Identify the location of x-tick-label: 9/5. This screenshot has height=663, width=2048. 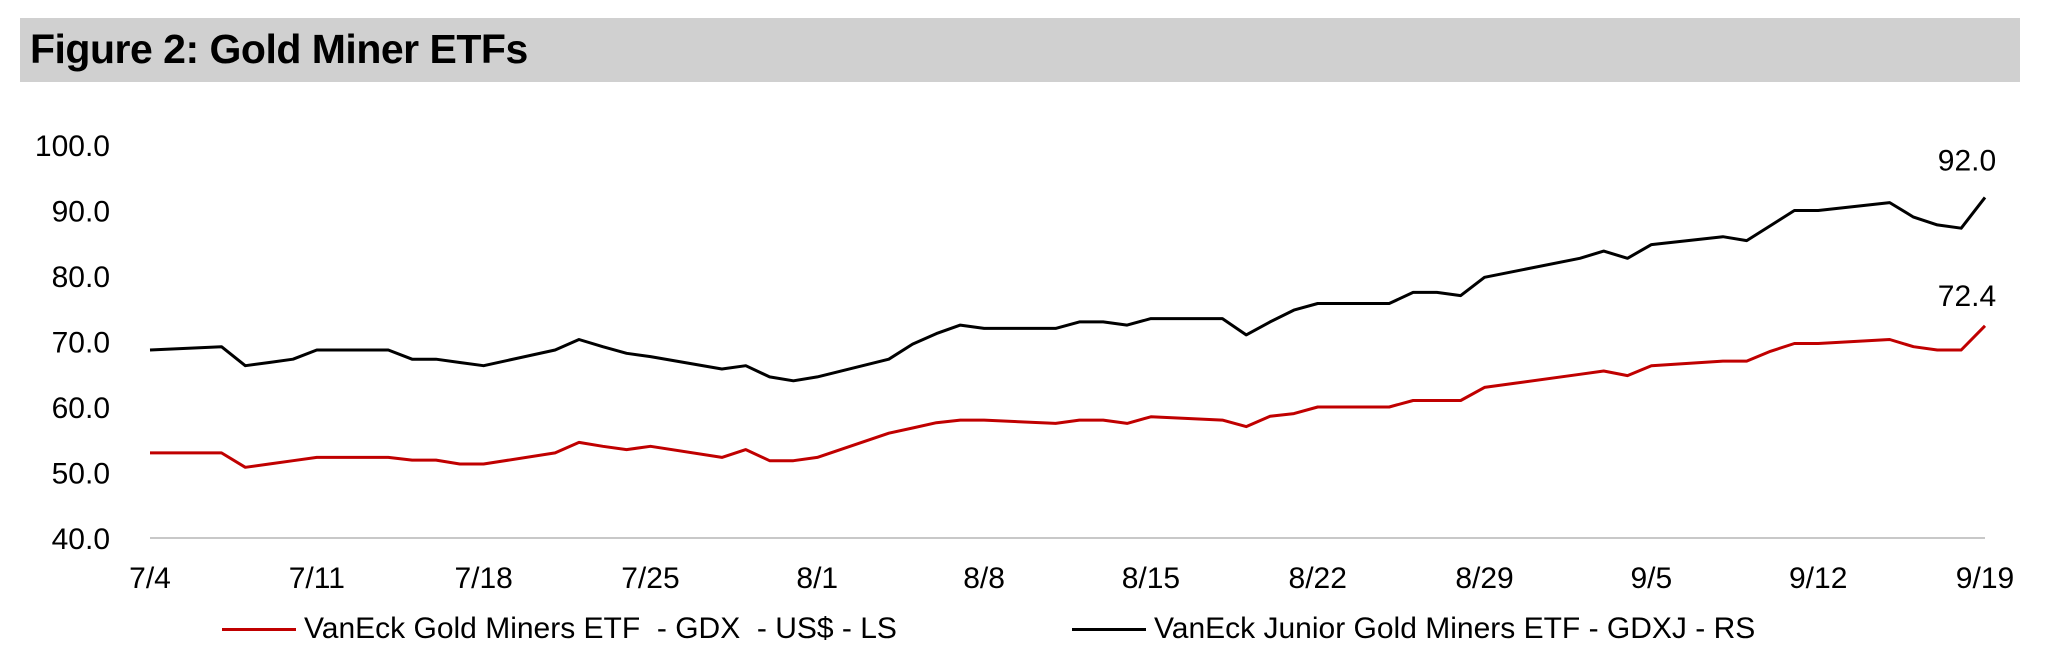
(1652, 578).